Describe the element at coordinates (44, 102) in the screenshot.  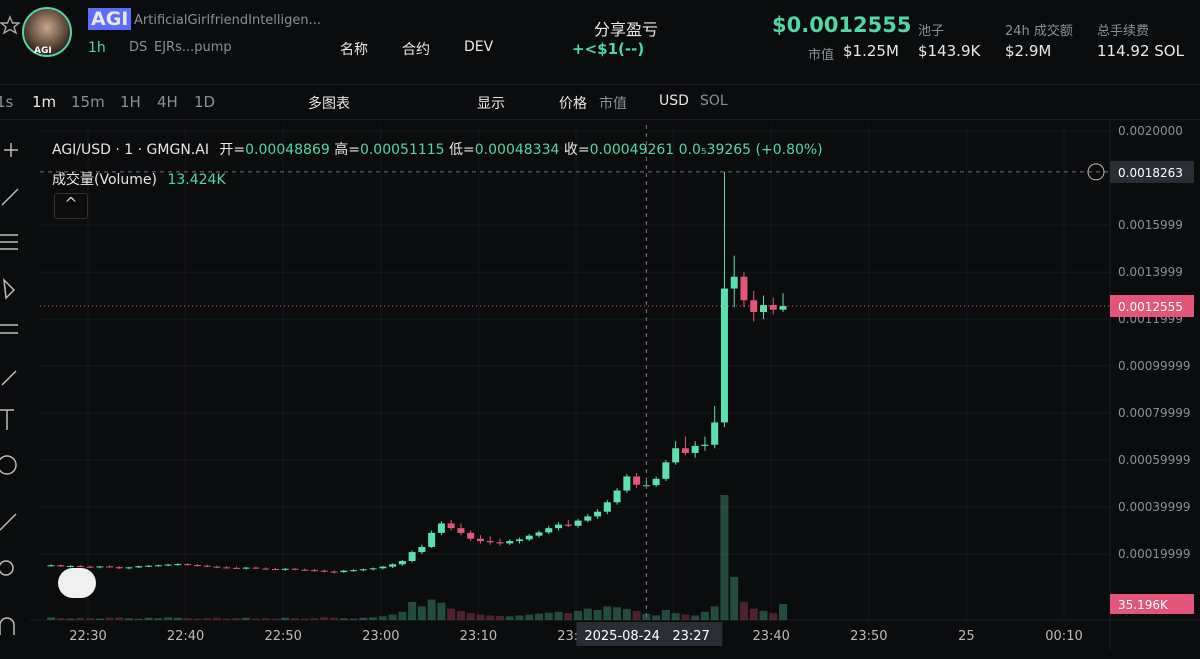
I see `interval-active: 1m` at that location.